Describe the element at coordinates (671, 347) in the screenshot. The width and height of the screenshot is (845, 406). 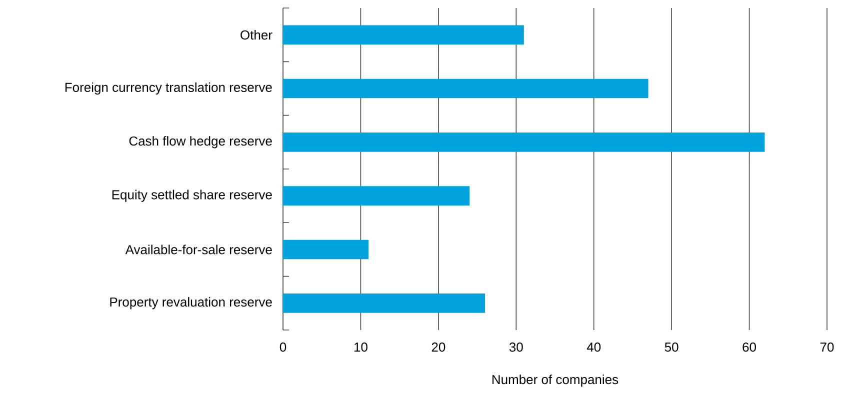
I see `x-tick-label: 50` at that location.